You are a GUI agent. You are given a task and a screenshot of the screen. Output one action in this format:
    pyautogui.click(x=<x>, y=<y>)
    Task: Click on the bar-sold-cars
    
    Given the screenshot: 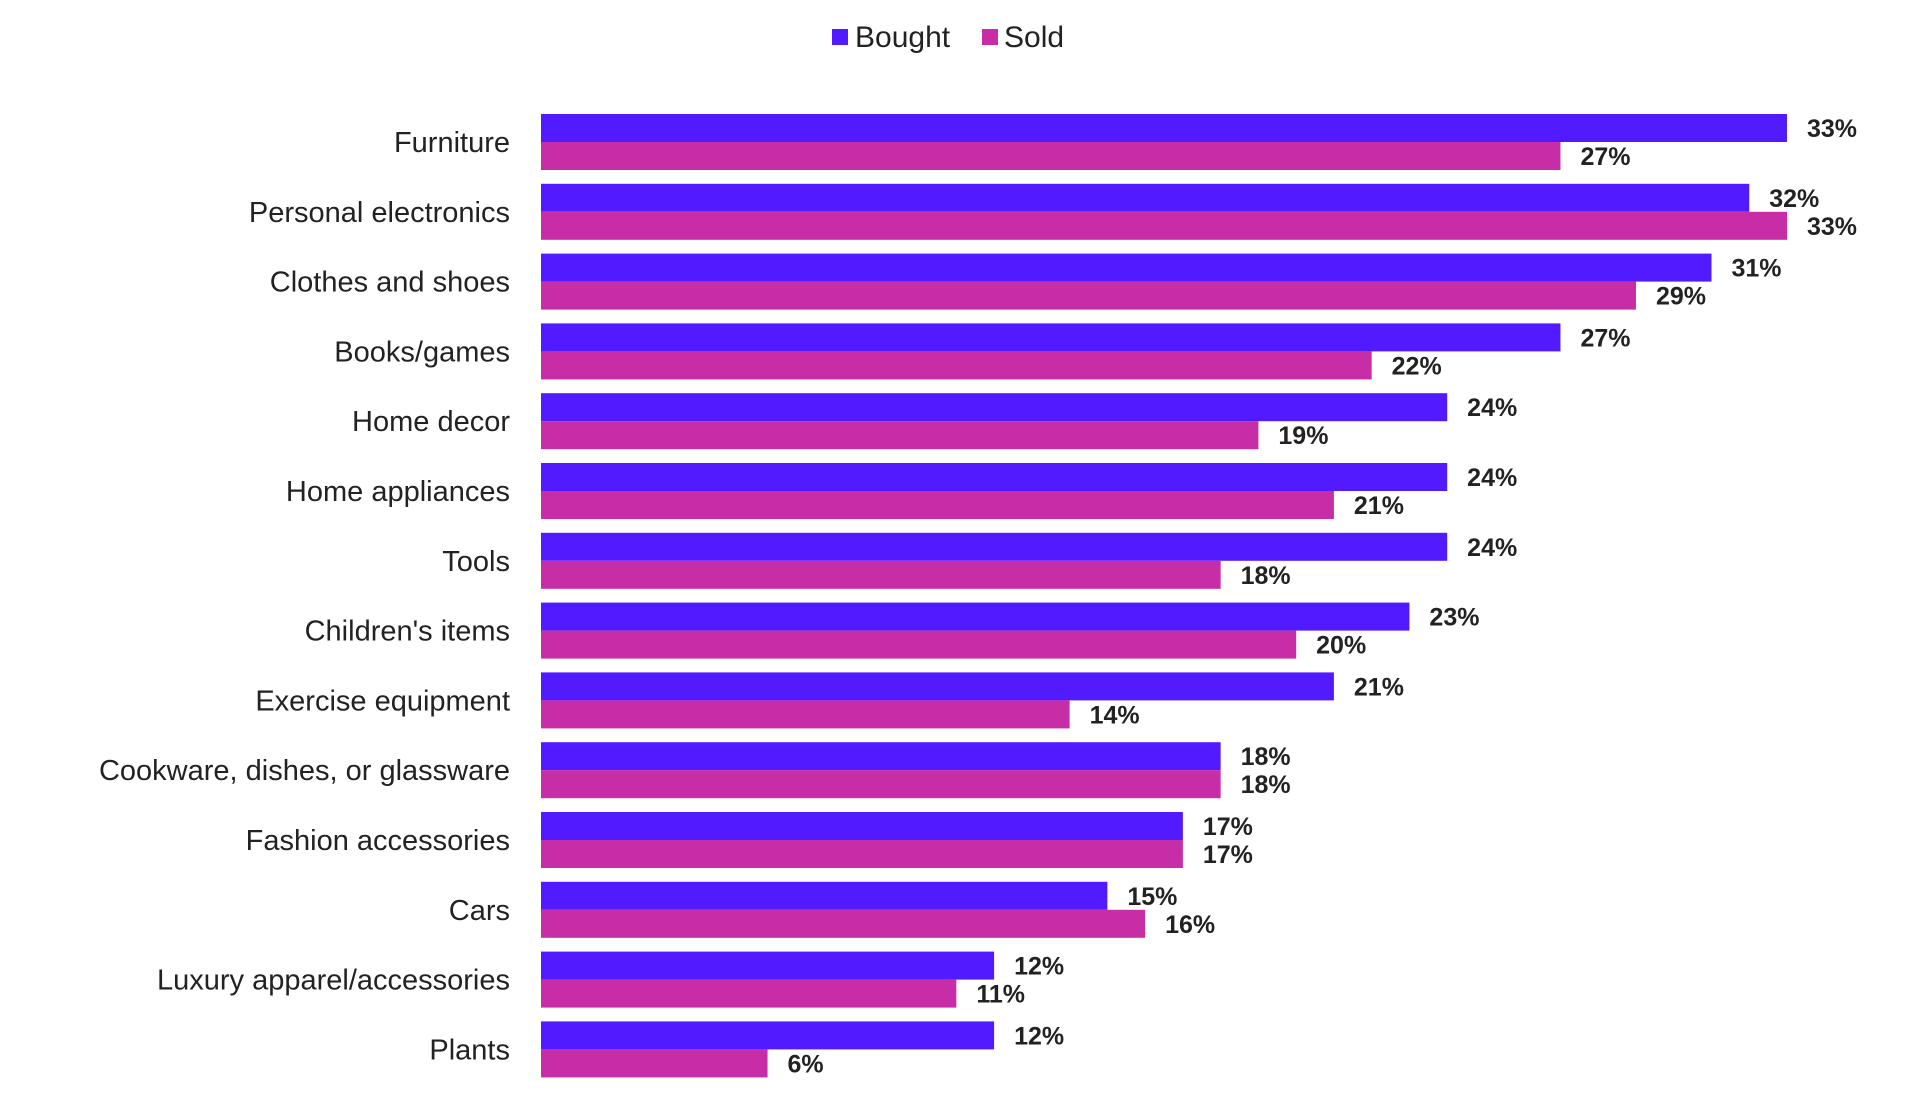 What is the action you would take?
    pyautogui.click(x=843, y=923)
    